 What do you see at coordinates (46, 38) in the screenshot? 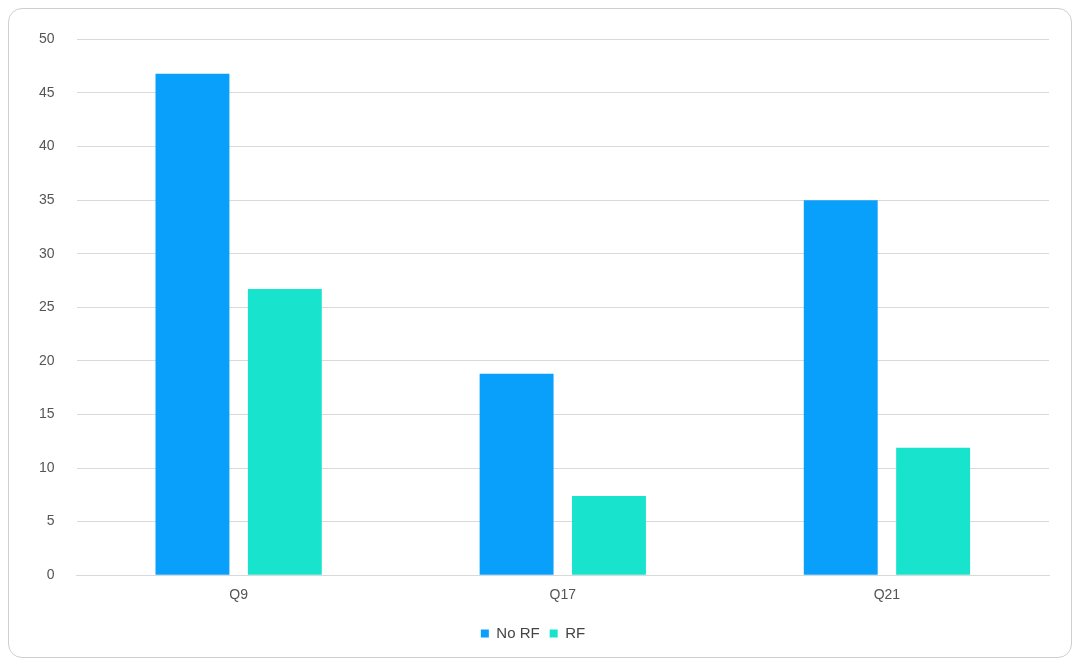
I see `y-tick-label: 50` at bounding box center [46, 38].